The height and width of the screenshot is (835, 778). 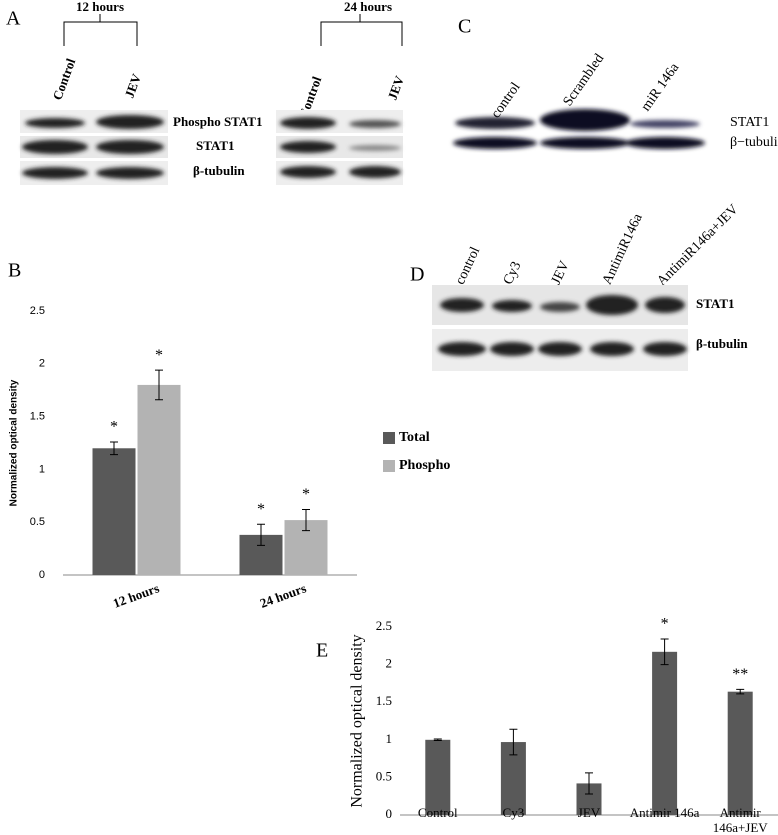 I want to click on panel-label: A, so click(x=13, y=19).